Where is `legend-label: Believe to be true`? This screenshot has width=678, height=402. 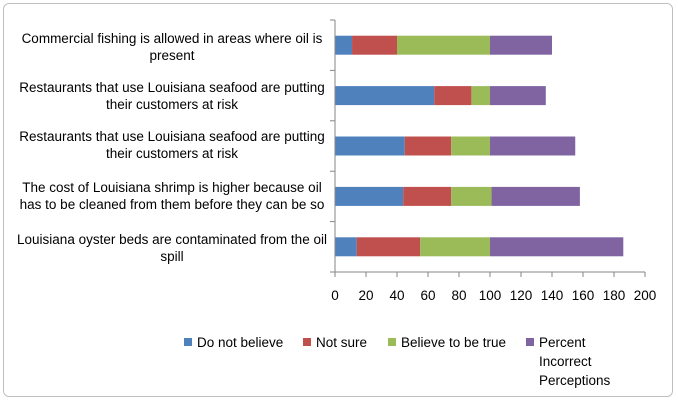 legend-label: Believe to be true is located at coordinates (454, 342).